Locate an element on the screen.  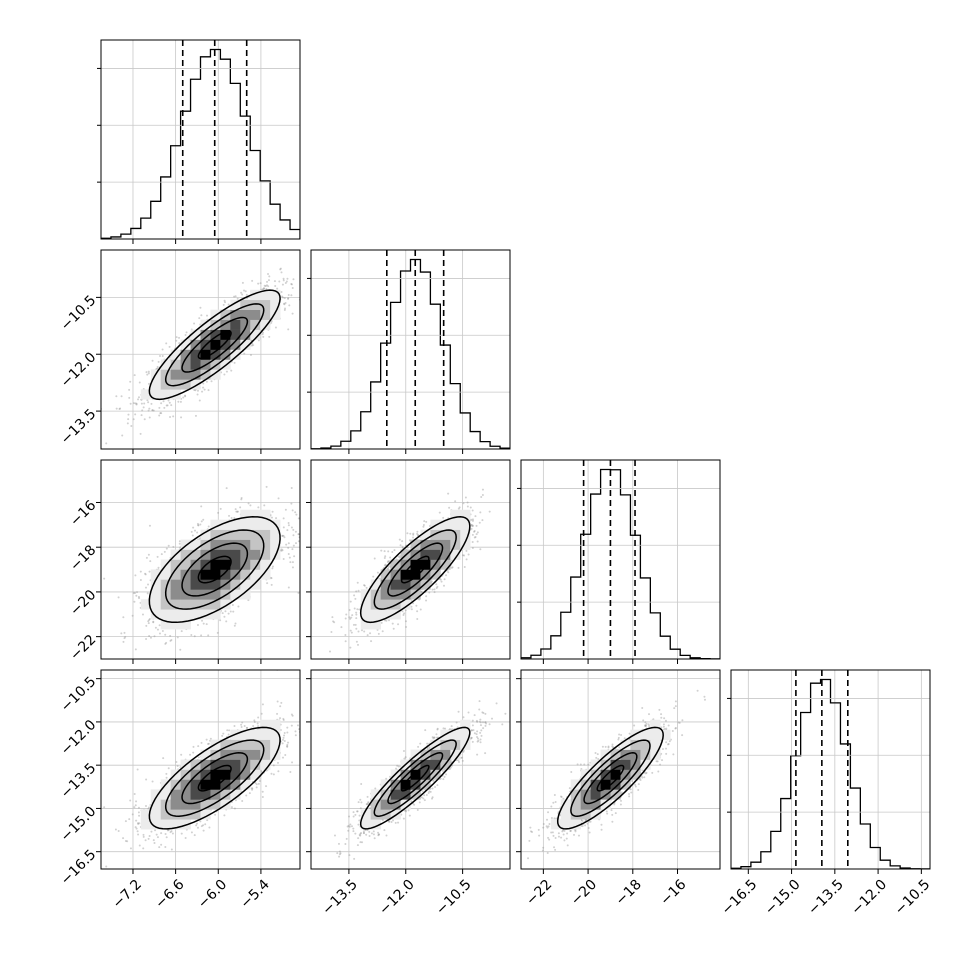
x-tick-label: −13.5 is located at coordinates (340, 898).